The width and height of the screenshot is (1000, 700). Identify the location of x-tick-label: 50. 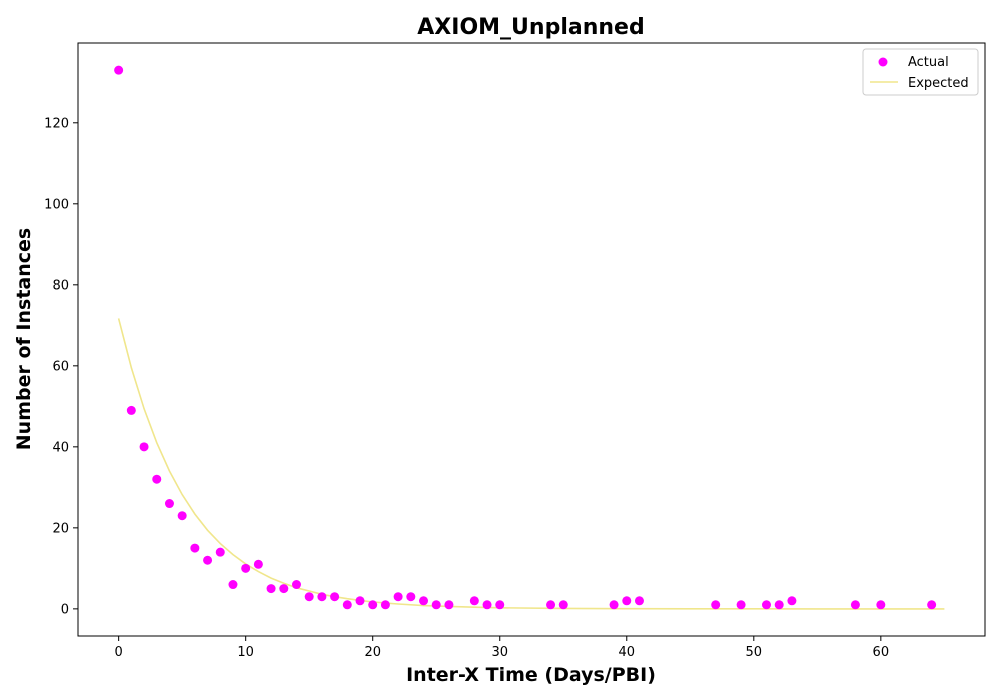
(754, 652).